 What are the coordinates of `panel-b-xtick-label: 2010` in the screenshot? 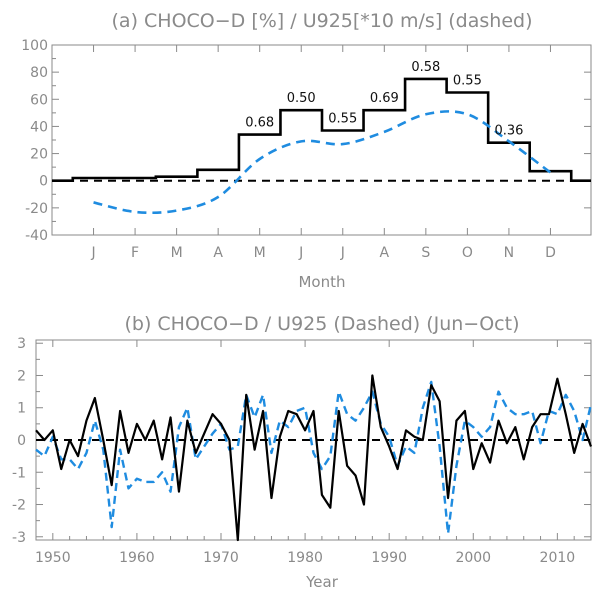 It's located at (558, 558).